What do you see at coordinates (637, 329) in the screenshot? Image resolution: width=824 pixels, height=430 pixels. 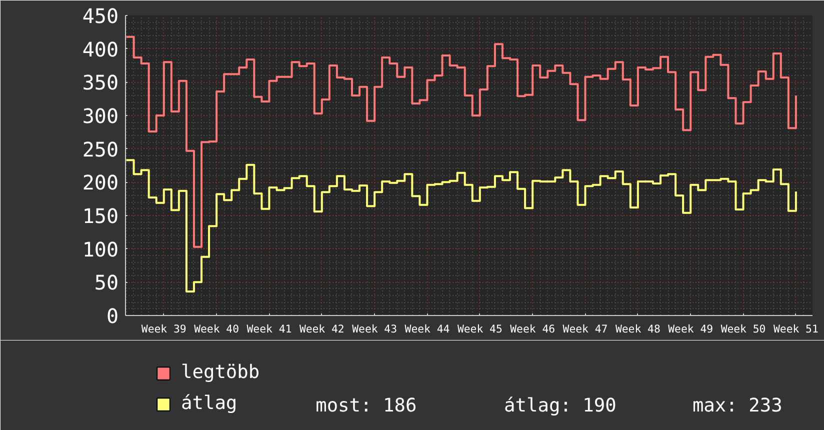 I see `x-tick-label: Week 48` at bounding box center [637, 329].